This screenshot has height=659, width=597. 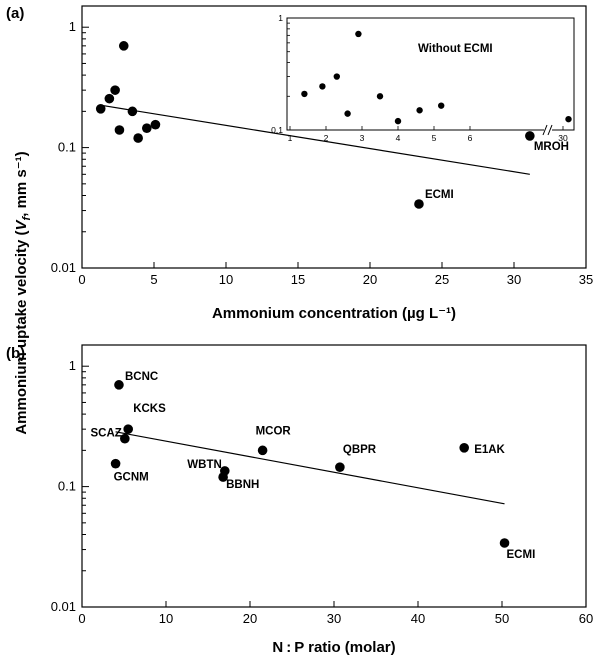 I want to click on inset-axis-break, so click(x=547, y=130).